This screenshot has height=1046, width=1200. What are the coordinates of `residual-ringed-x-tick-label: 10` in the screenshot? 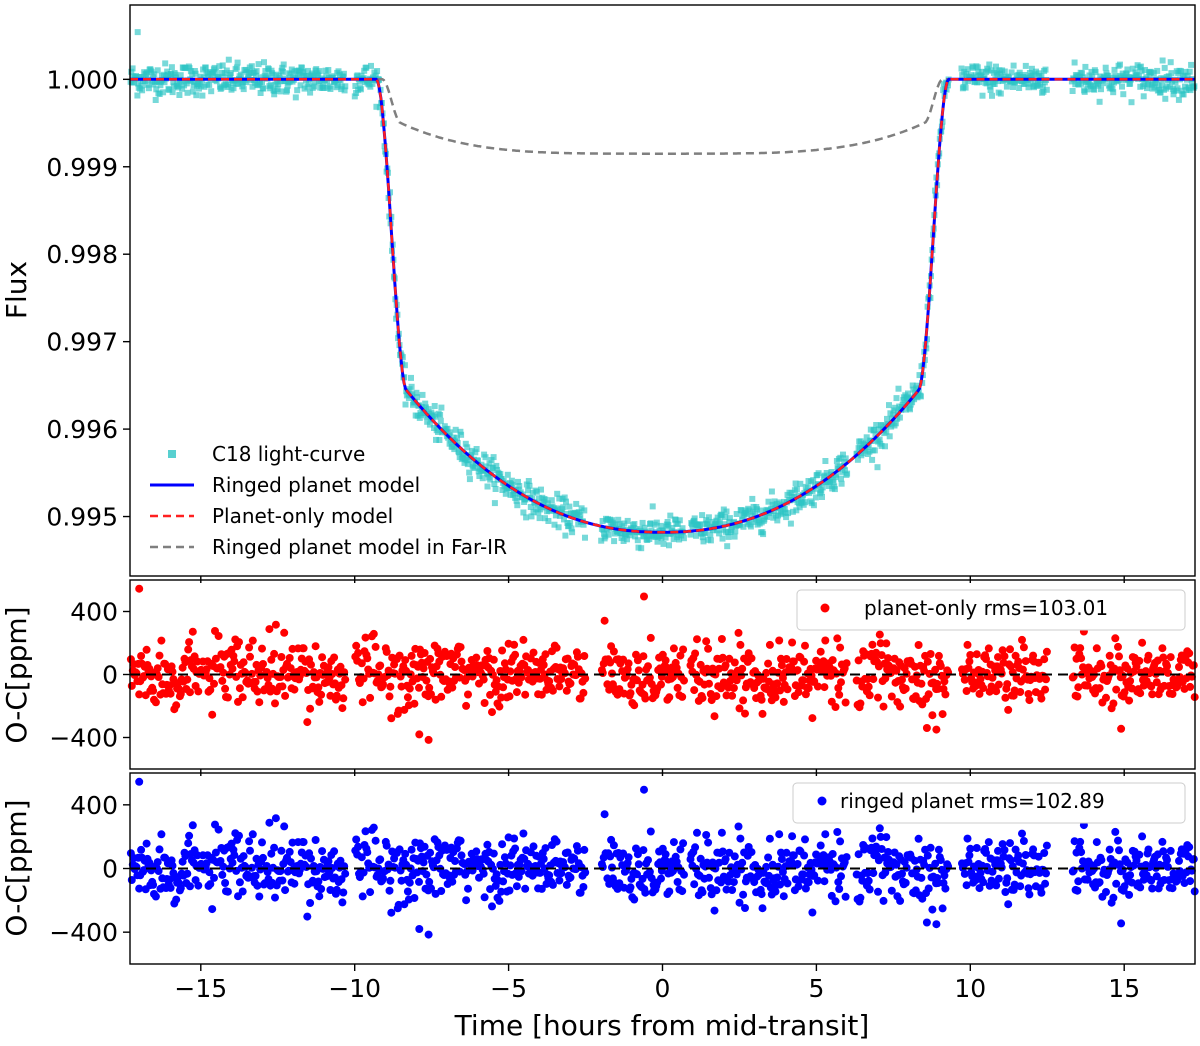 It's located at (970, 988).